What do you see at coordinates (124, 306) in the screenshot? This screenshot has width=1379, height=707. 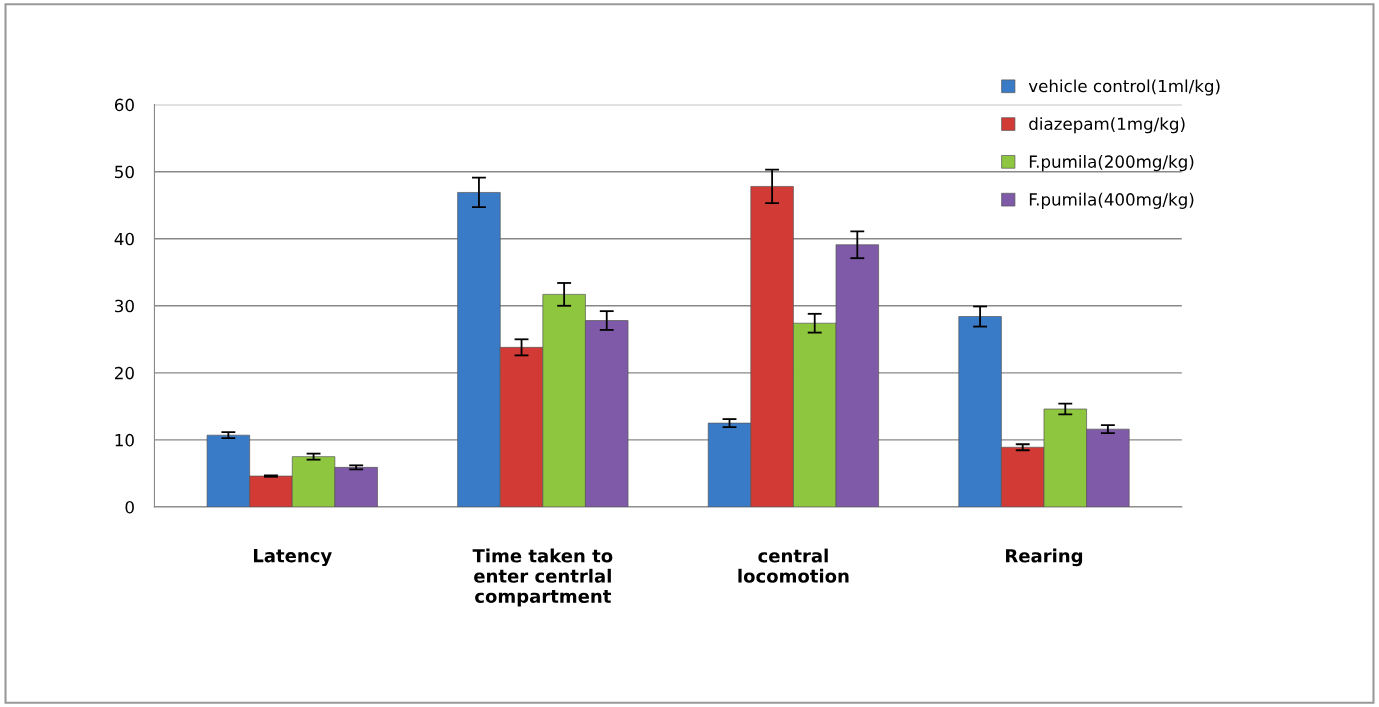 I see `y-tick-label: 30` at bounding box center [124, 306].